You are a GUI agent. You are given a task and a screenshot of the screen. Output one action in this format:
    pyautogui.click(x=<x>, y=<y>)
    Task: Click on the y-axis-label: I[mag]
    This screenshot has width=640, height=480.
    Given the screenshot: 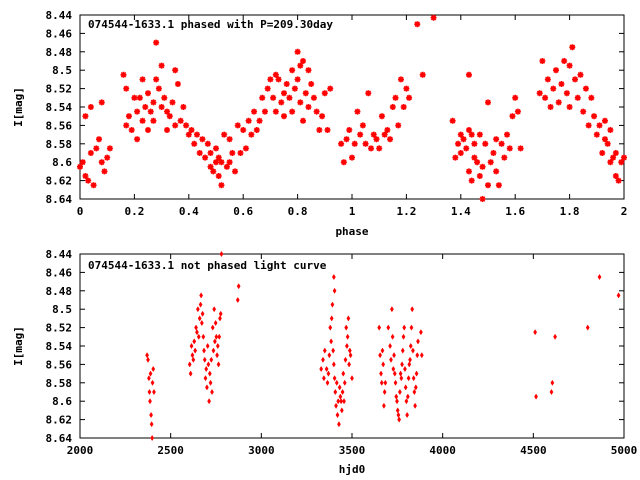 What is the action you would take?
    pyautogui.click(x=18, y=346)
    